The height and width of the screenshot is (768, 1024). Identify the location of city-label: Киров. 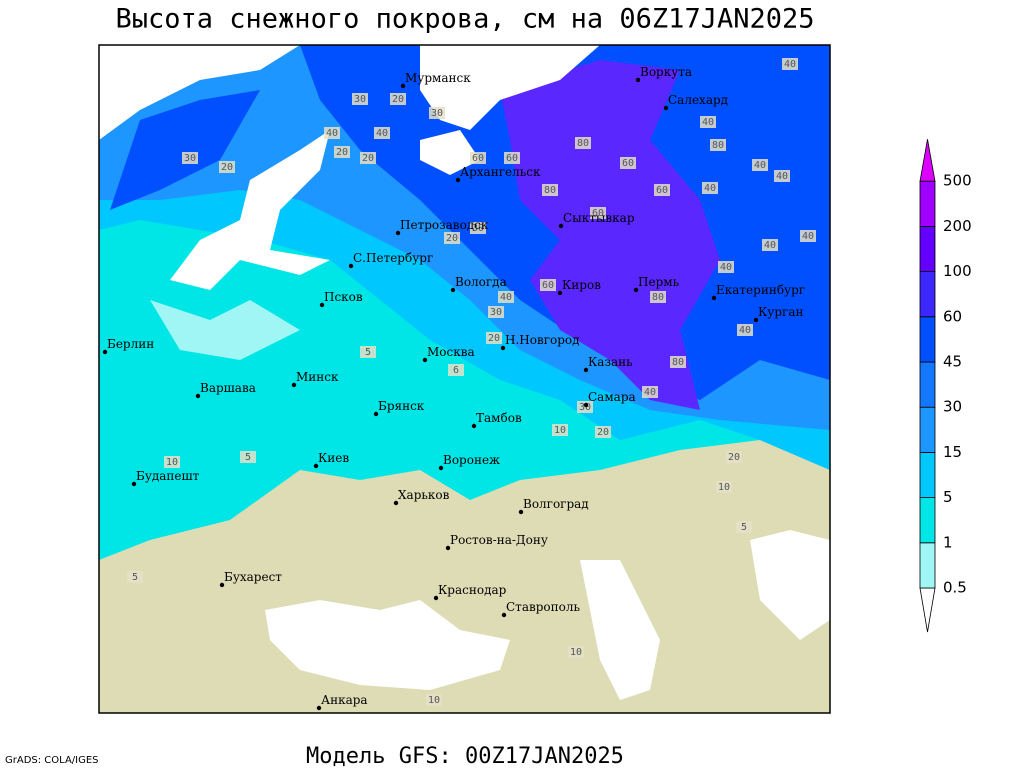
(581, 285).